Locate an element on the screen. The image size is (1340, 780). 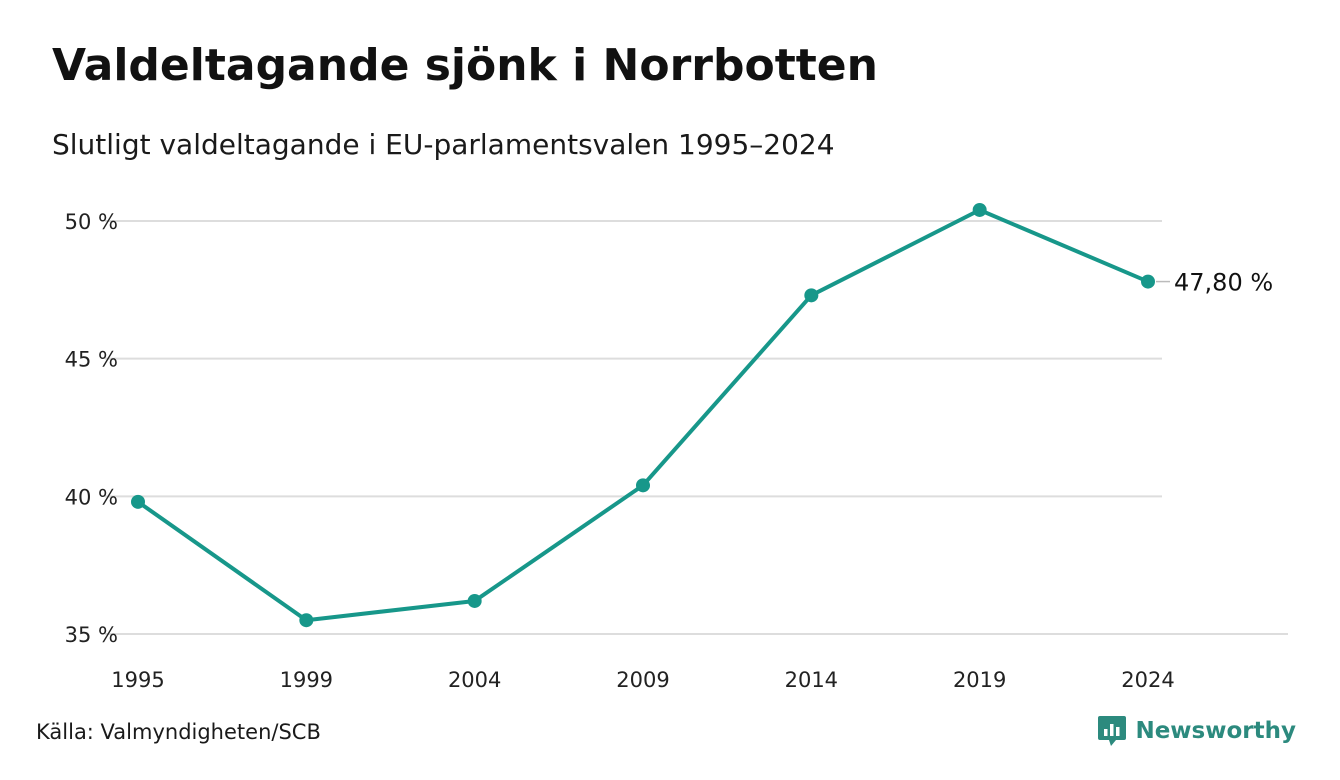
y-tick-label: 40 % is located at coordinates (91, 497).